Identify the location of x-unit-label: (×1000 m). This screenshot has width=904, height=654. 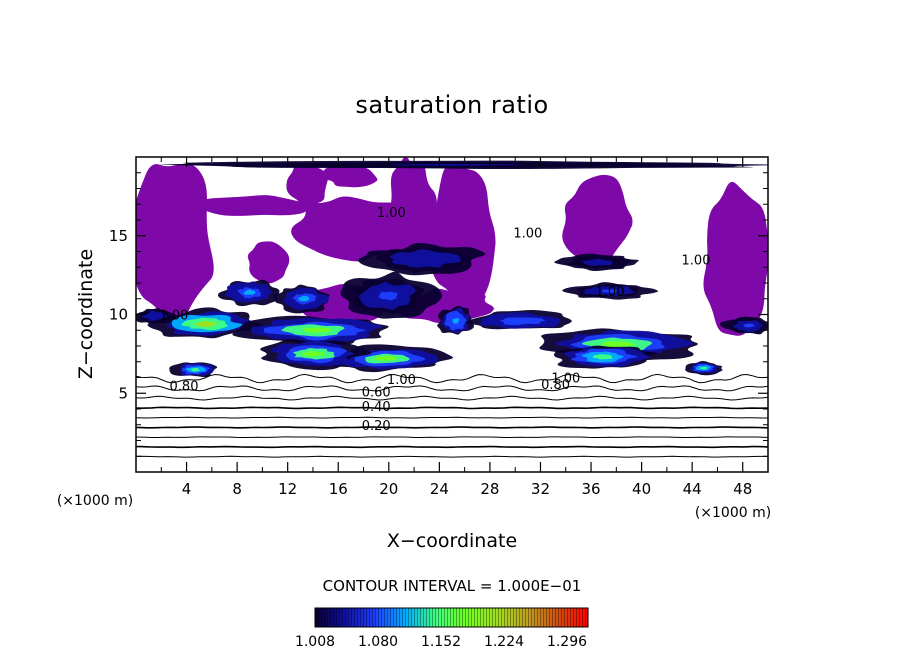
(733, 513).